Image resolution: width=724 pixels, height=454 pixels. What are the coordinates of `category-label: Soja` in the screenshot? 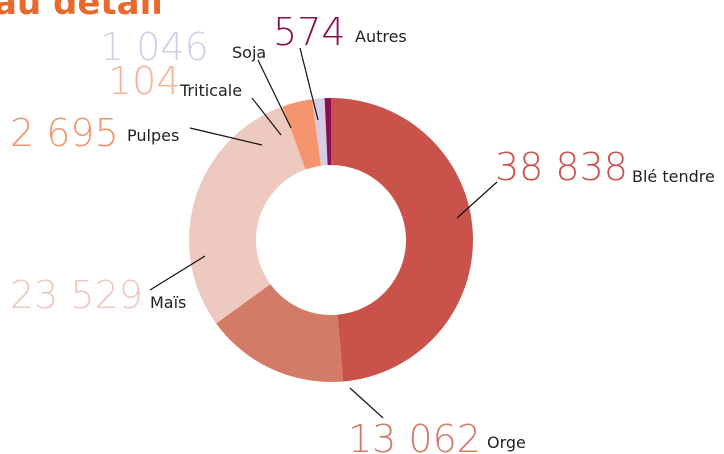 It's located at (249, 52).